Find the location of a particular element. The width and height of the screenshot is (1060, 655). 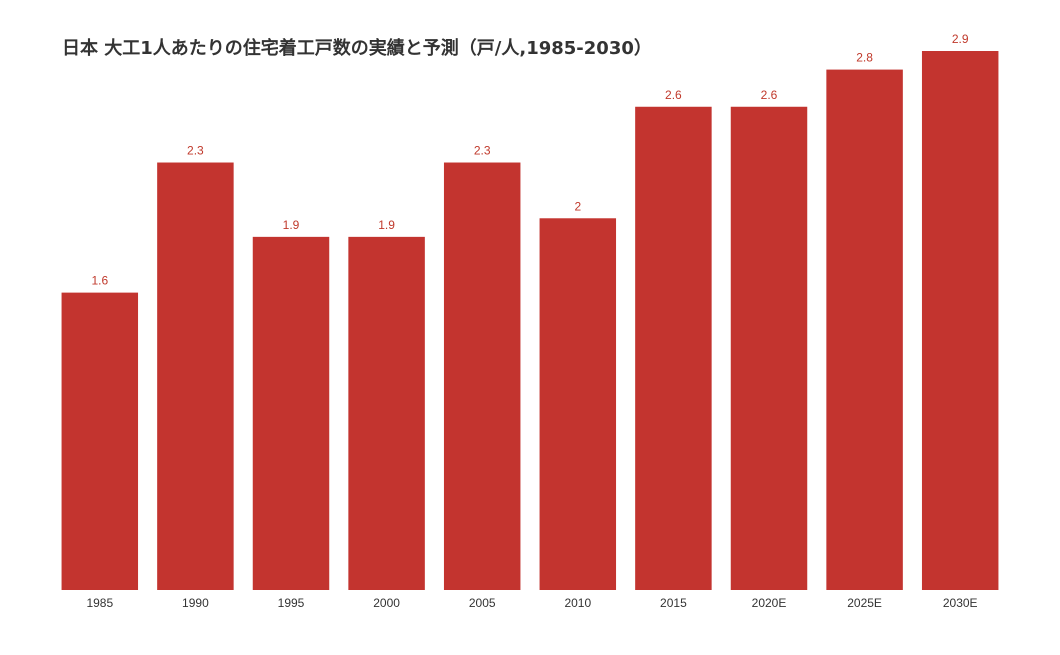

x-tick-2030E: 2030E is located at coordinates (960, 603).